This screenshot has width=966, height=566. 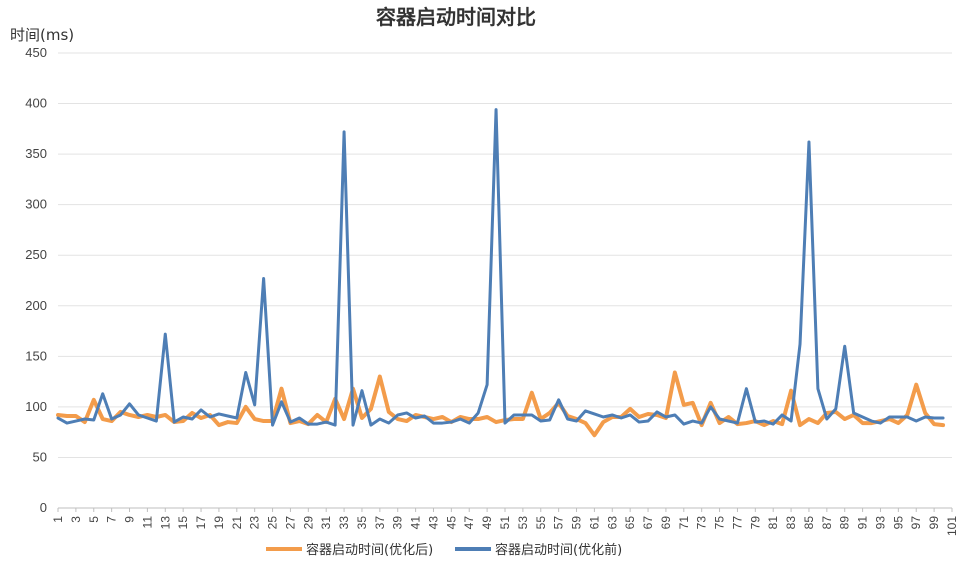 I want to click on x-tick-label: 31, so click(x=326, y=523).